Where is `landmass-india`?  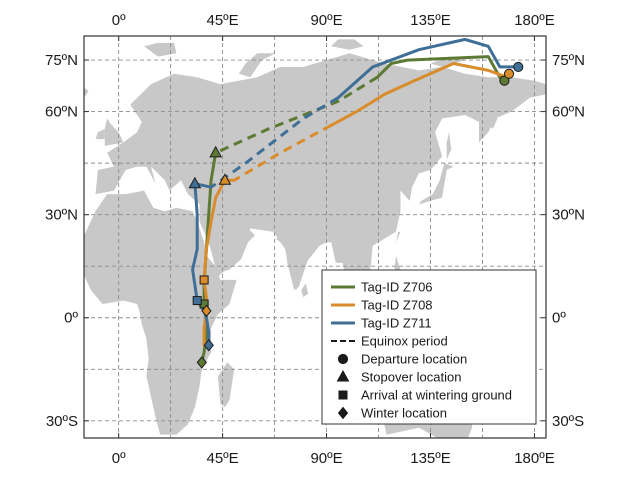
landmass-india is located at coordinates (301, 261).